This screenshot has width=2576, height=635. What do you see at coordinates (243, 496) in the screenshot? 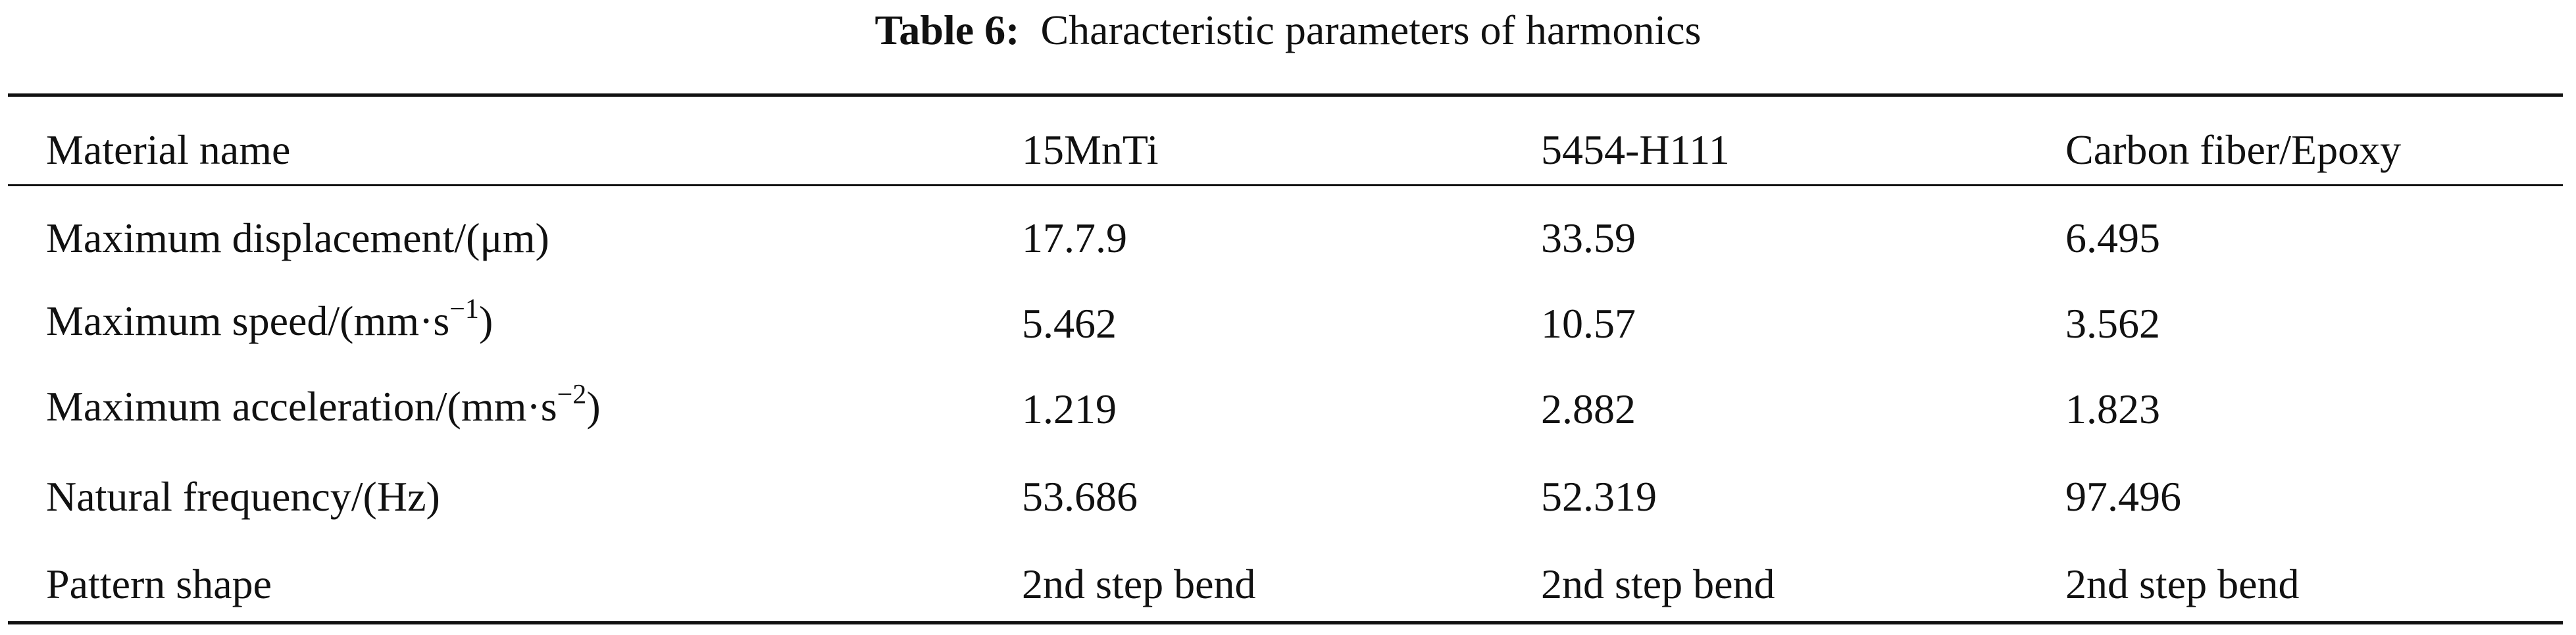
I see `row-label: Natural frequency/(Hz)` at bounding box center [243, 496].